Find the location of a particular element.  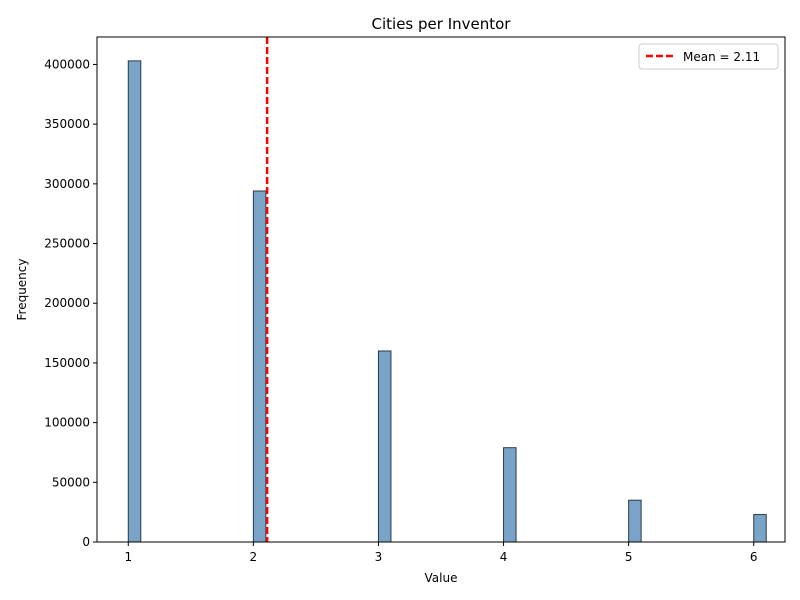

chart-title: Cities per Inventor is located at coordinates (442, 24).